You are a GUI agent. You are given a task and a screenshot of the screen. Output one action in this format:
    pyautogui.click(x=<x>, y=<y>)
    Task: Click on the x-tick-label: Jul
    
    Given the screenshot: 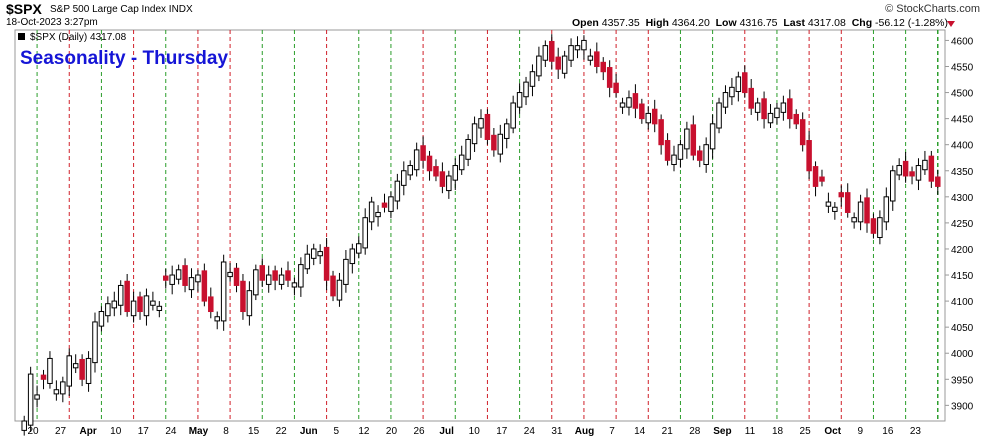 What is the action you would take?
    pyautogui.click(x=446, y=431)
    